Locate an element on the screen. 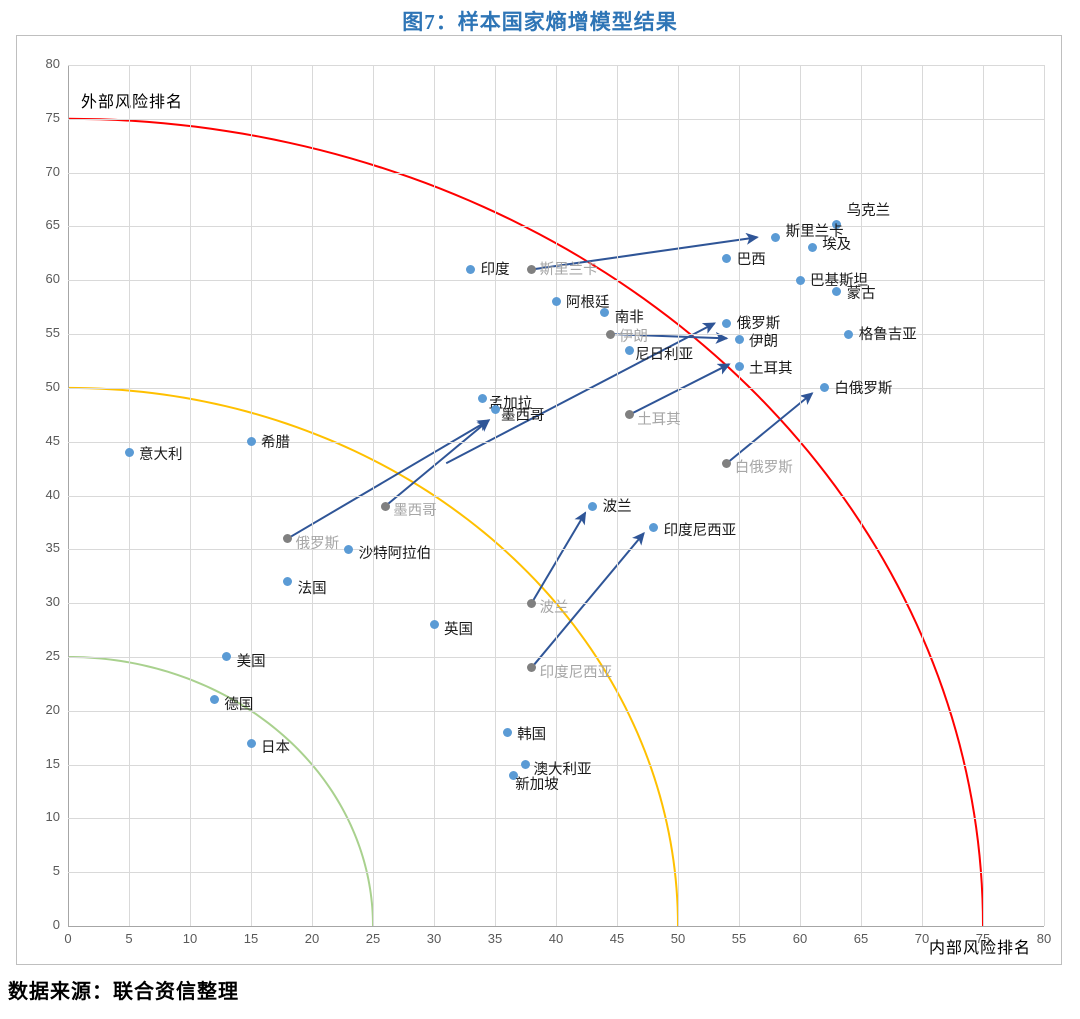 Image resolution: width=1080 pixels, height=1019 pixels. data-point-label: 尼日利亚 is located at coordinates (664, 355).